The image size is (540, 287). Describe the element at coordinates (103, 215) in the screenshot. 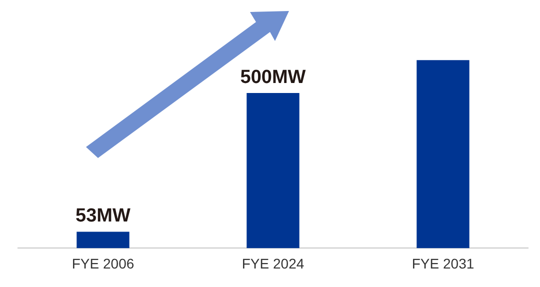

I see `data-label: 53MW` at that location.